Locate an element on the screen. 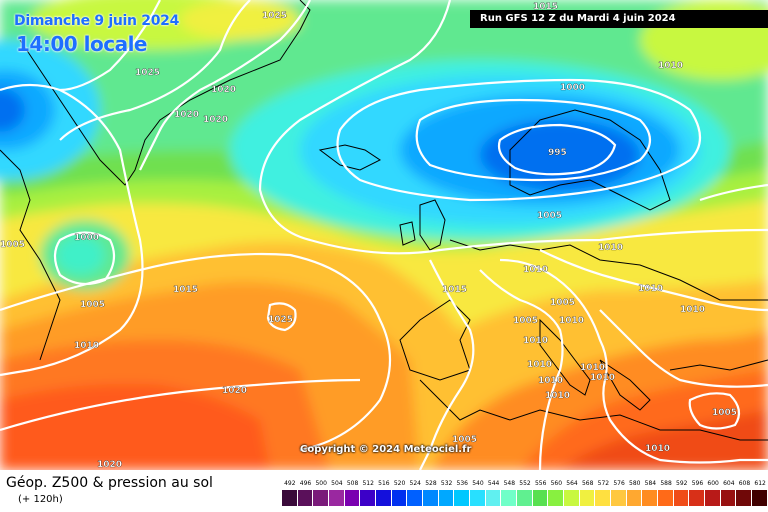 The height and width of the screenshot is (512, 768). legend-value: 504 is located at coordinates (337, 483).